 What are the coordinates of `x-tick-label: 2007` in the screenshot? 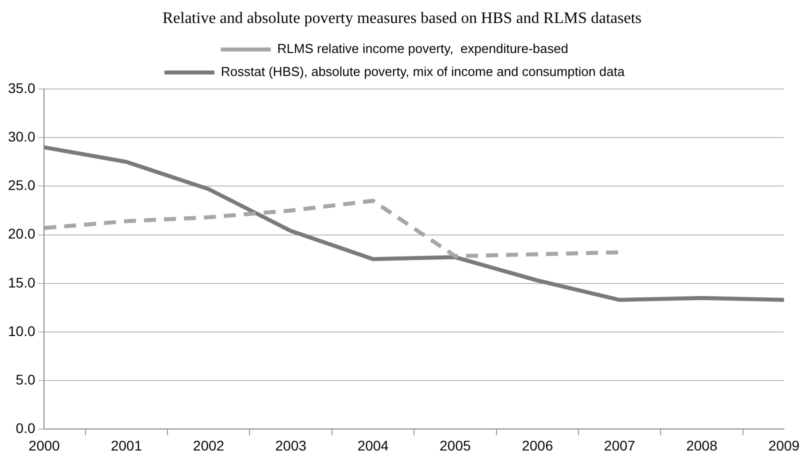 It's located at (620, 445).